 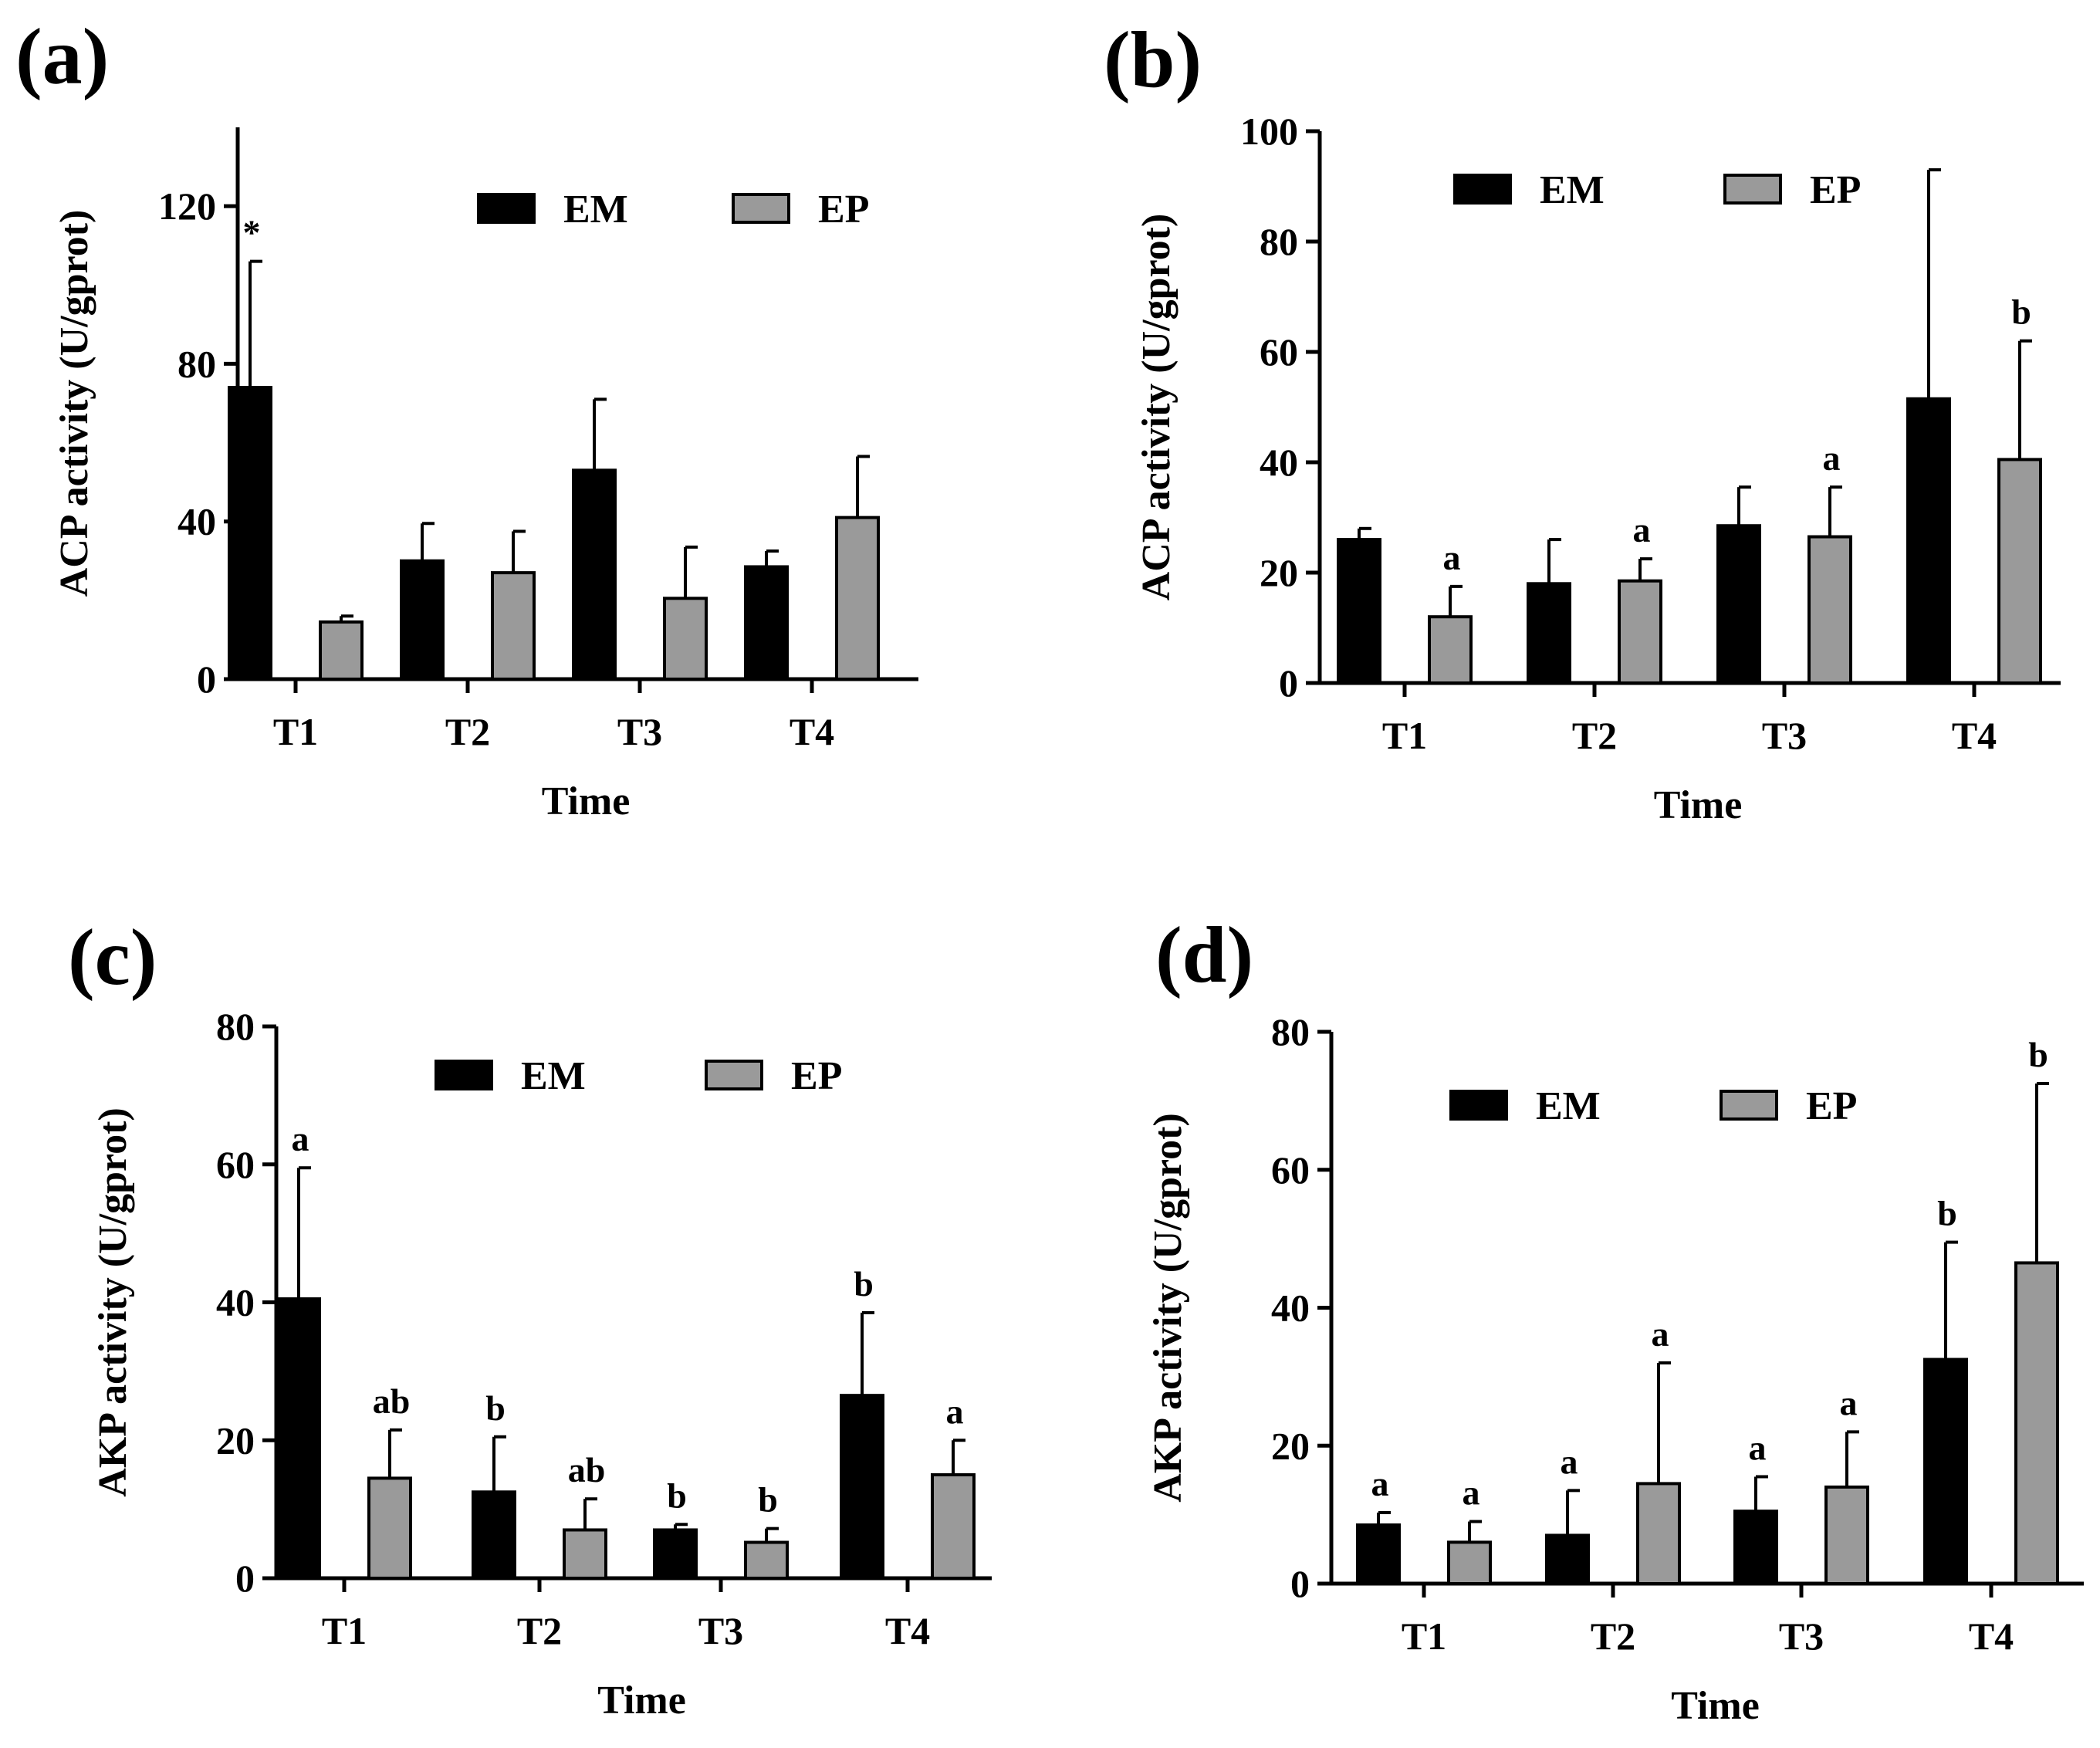 I want to click on y-tick-label: 100, so click(x=1269, y=131).